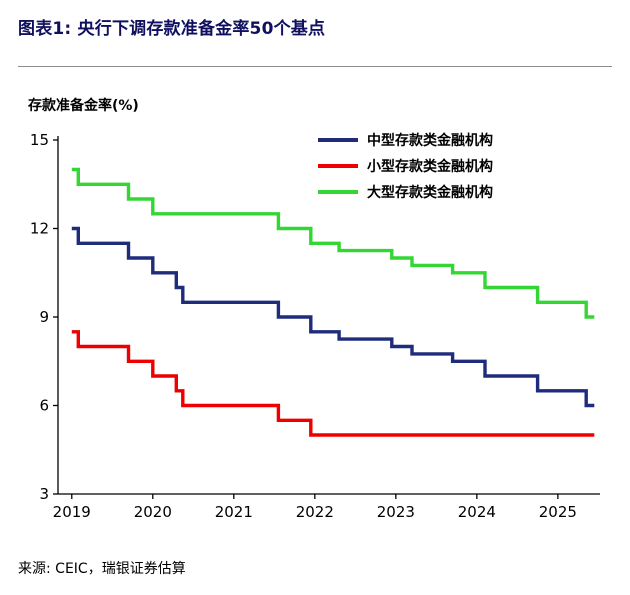  I want to click on legend-item: 中型存款类金融机构, so click(405, 140).